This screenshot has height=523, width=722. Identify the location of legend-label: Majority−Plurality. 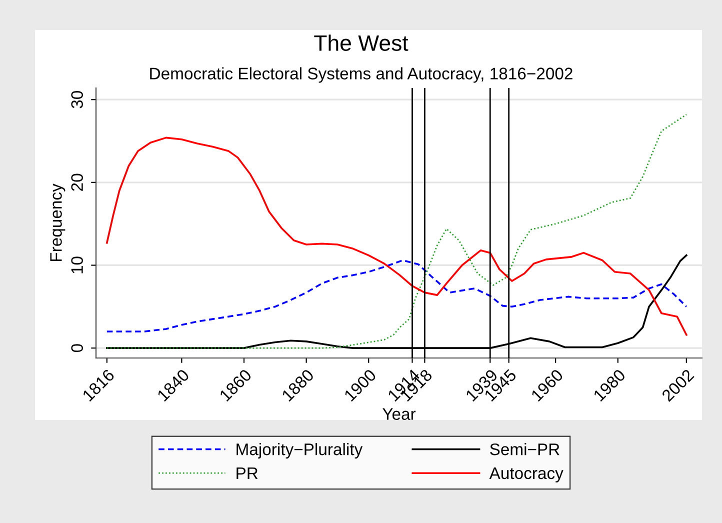
(299, 451).